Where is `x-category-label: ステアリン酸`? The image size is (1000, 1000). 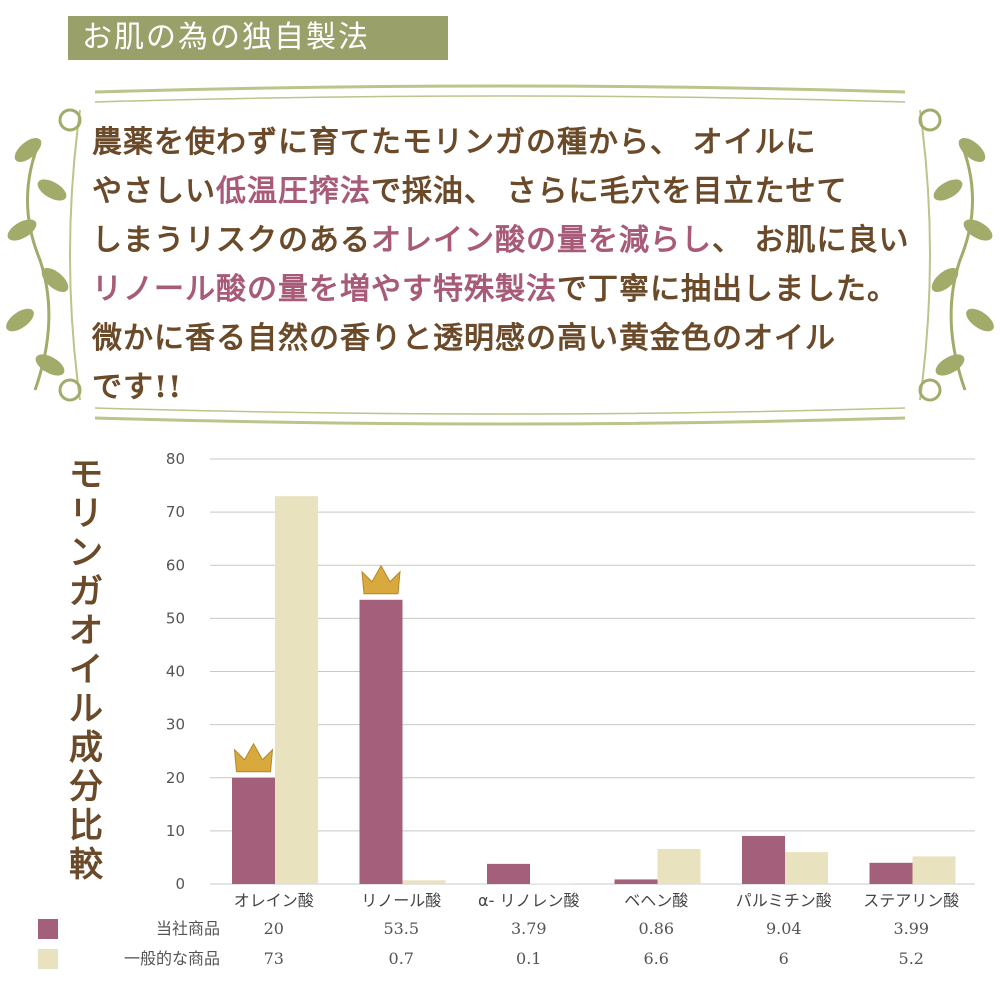 x-category-label: ステアリン酸 is located at coordinates (911, 900).